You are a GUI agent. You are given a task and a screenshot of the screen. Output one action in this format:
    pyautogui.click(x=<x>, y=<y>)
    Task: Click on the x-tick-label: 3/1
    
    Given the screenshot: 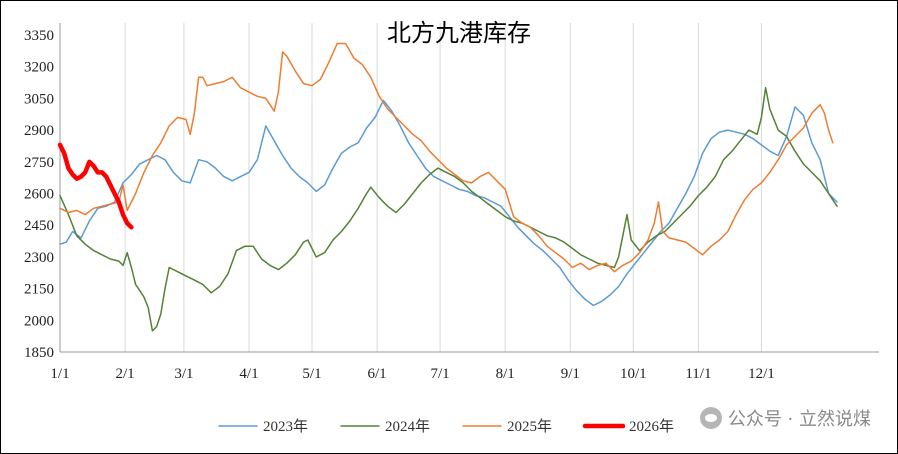 What is the action you would take?
    pyautogui.click(x=183, y=374)
    